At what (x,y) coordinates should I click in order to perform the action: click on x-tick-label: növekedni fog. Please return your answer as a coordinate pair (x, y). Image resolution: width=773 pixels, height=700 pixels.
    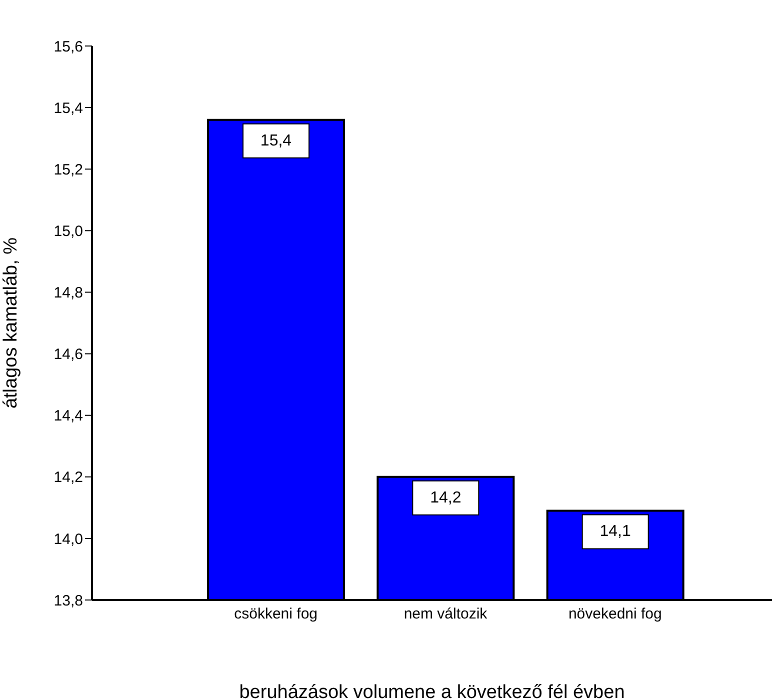
    Looking at the image, I should click on (615, 614).